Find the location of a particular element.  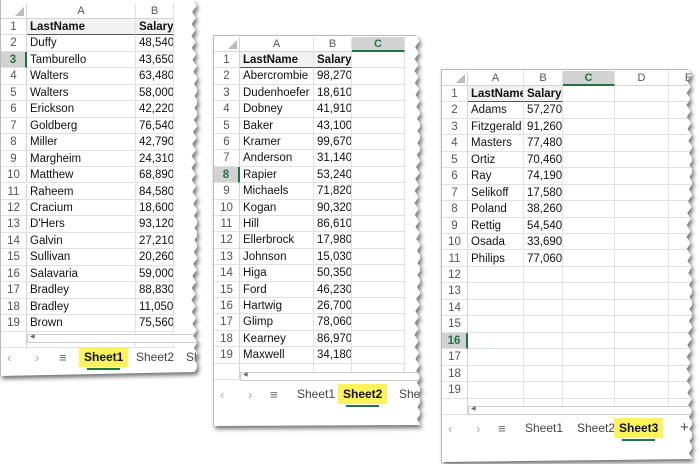

cell-B13: 93,120 is located at coordinates (155, 224).